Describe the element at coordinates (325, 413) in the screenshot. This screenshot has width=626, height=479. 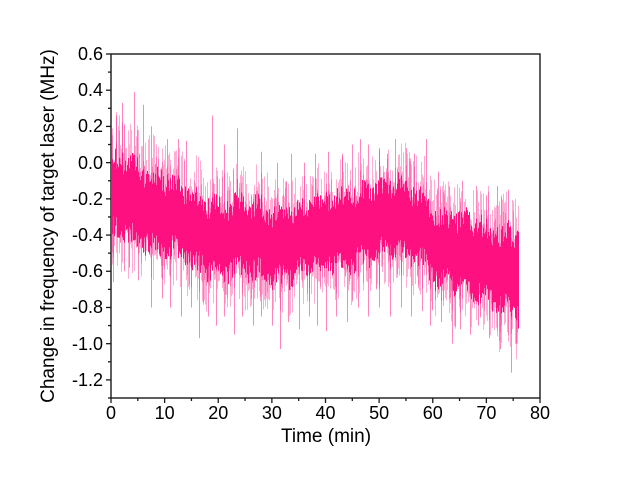
I see `x-tick-label: 40` at that location.